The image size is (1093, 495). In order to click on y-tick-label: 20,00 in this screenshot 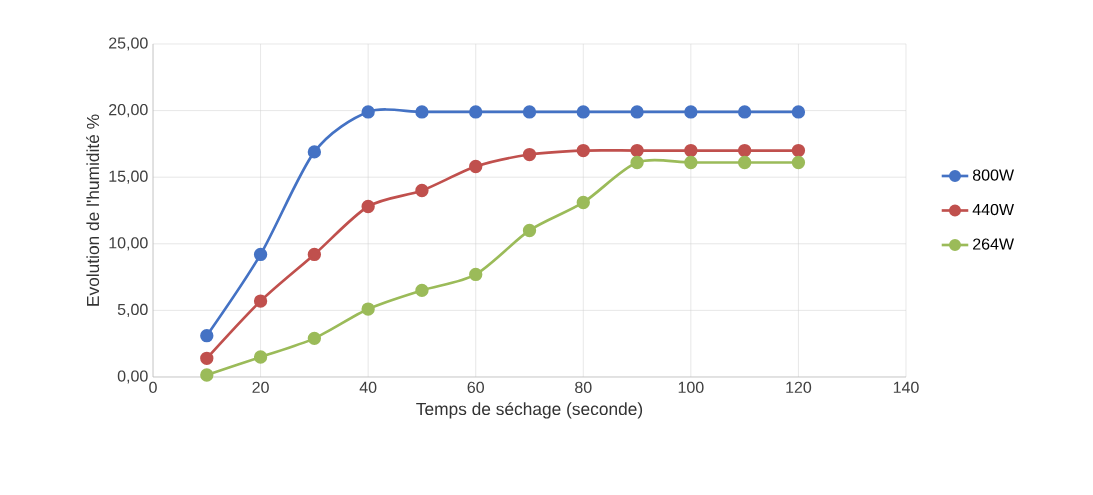, I will do `click(128, 110)`.